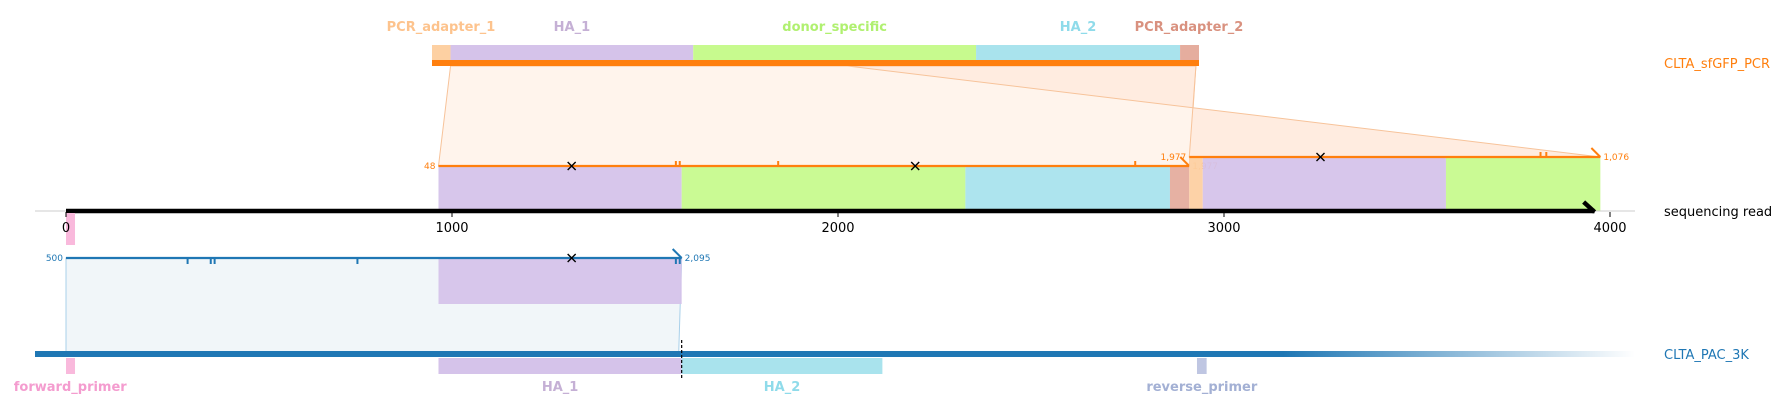  Describe the element at coordinates (1706, 355) in the screenshot. I see `track-label-bottom: CLTA_PAC_3K` at that location.